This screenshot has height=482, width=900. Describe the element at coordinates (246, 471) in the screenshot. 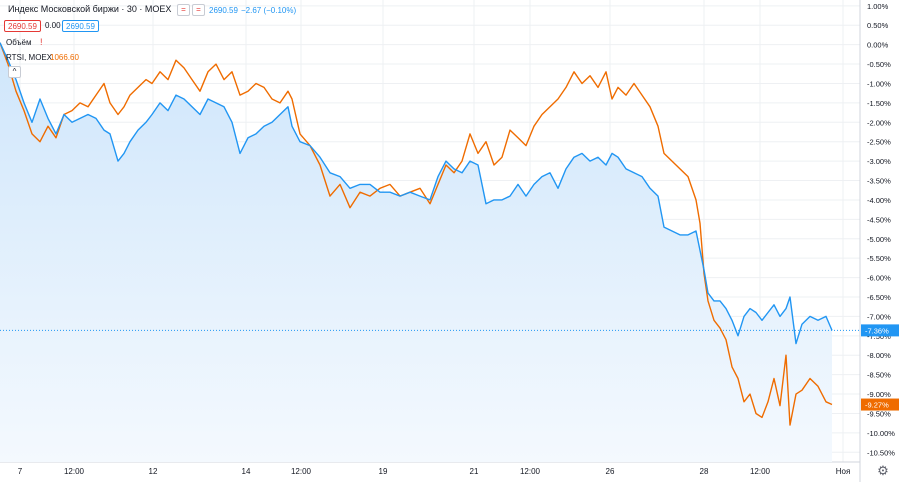

I see `x-tick-label: 14` at that location.